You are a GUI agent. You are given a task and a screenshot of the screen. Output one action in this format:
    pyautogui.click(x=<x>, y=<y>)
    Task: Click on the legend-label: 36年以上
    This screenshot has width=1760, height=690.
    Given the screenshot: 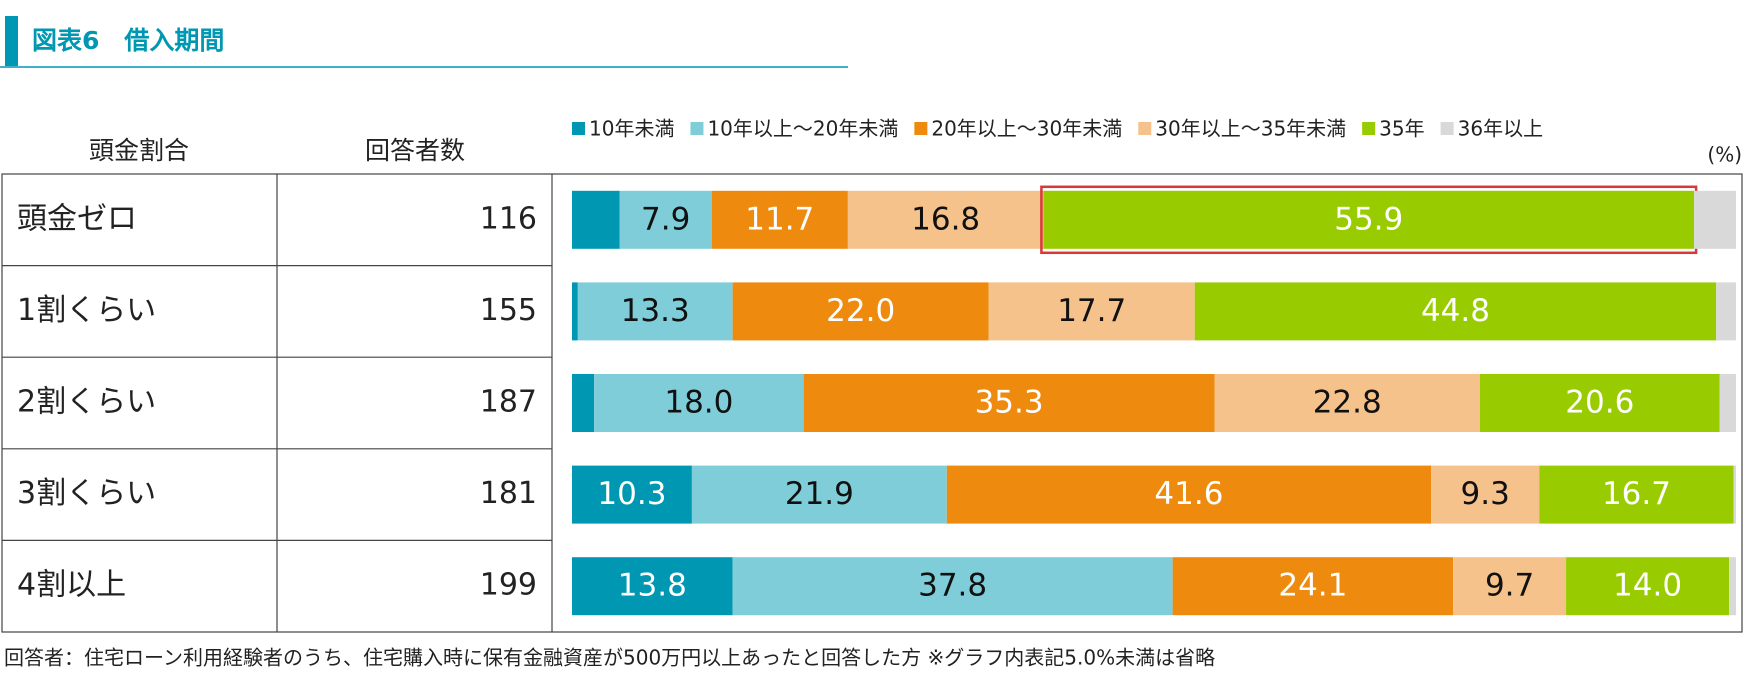 What is the action you would take?
    pyautogui.click(x=1500, y=129)
    